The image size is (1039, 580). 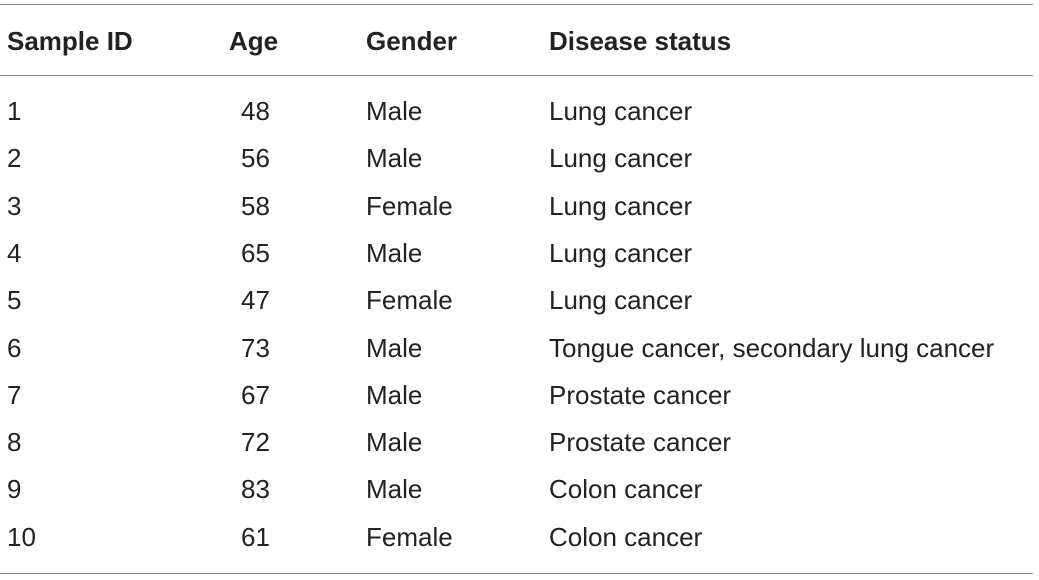 I want to click on header-gender: Gender, so click(x=412, y=41).